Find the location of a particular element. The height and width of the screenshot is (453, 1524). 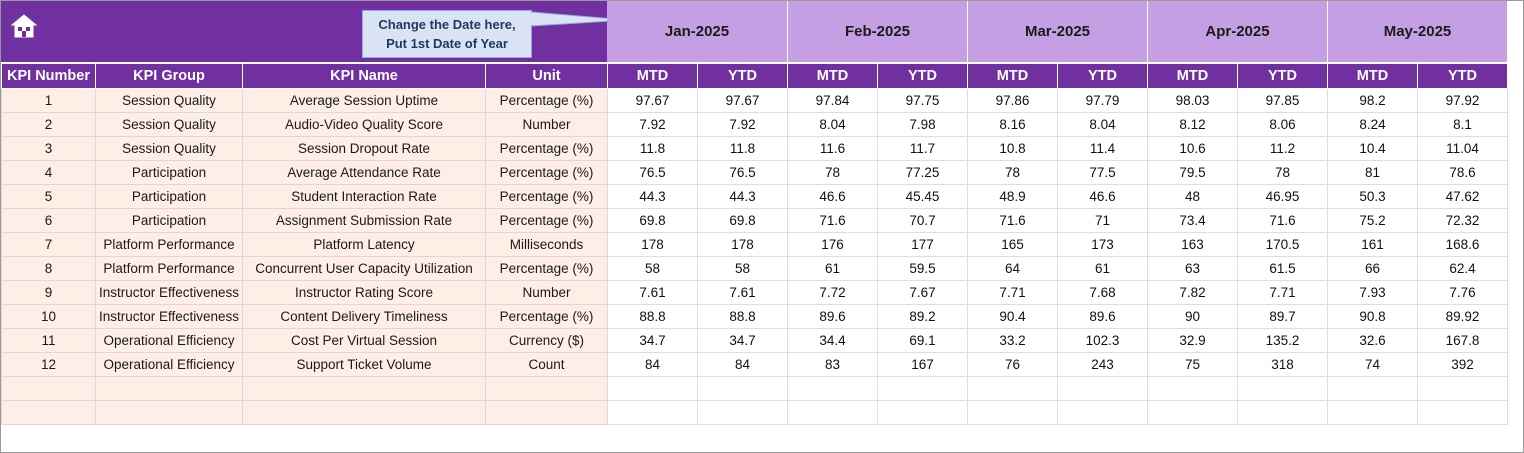

mtd-value-cell: 11.8 is located at coordinates (652, 148).